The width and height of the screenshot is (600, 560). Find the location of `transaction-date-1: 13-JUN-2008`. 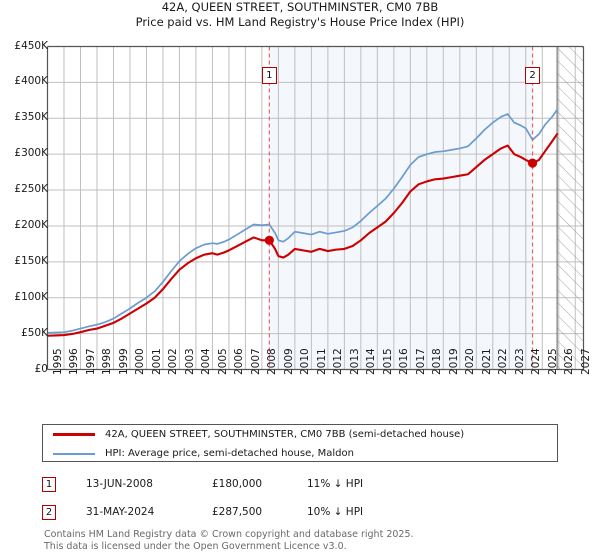

transaction-date-1: 13-JUN-2008 is located at coordinates (119, 484).